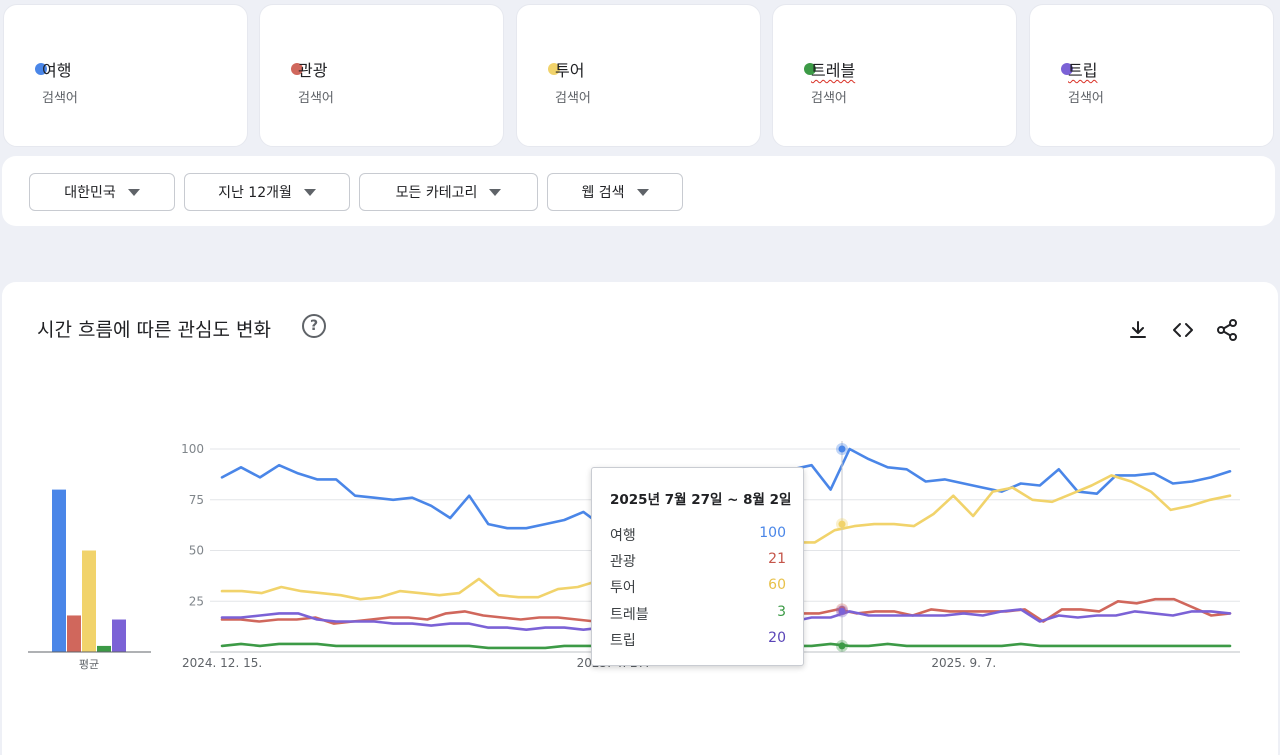  I want to click on term-name: 관광, so click(313, 70).